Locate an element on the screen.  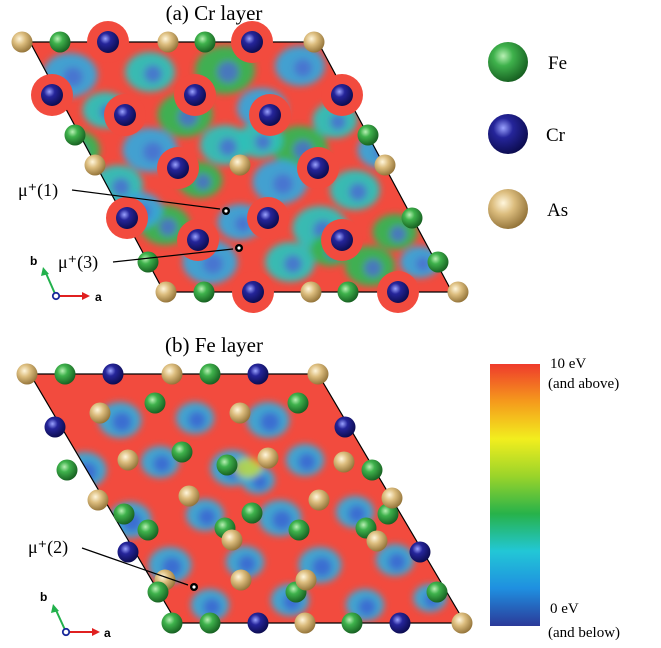
colorbar-max-label: 10 eV is located at coordinates (568, 364).